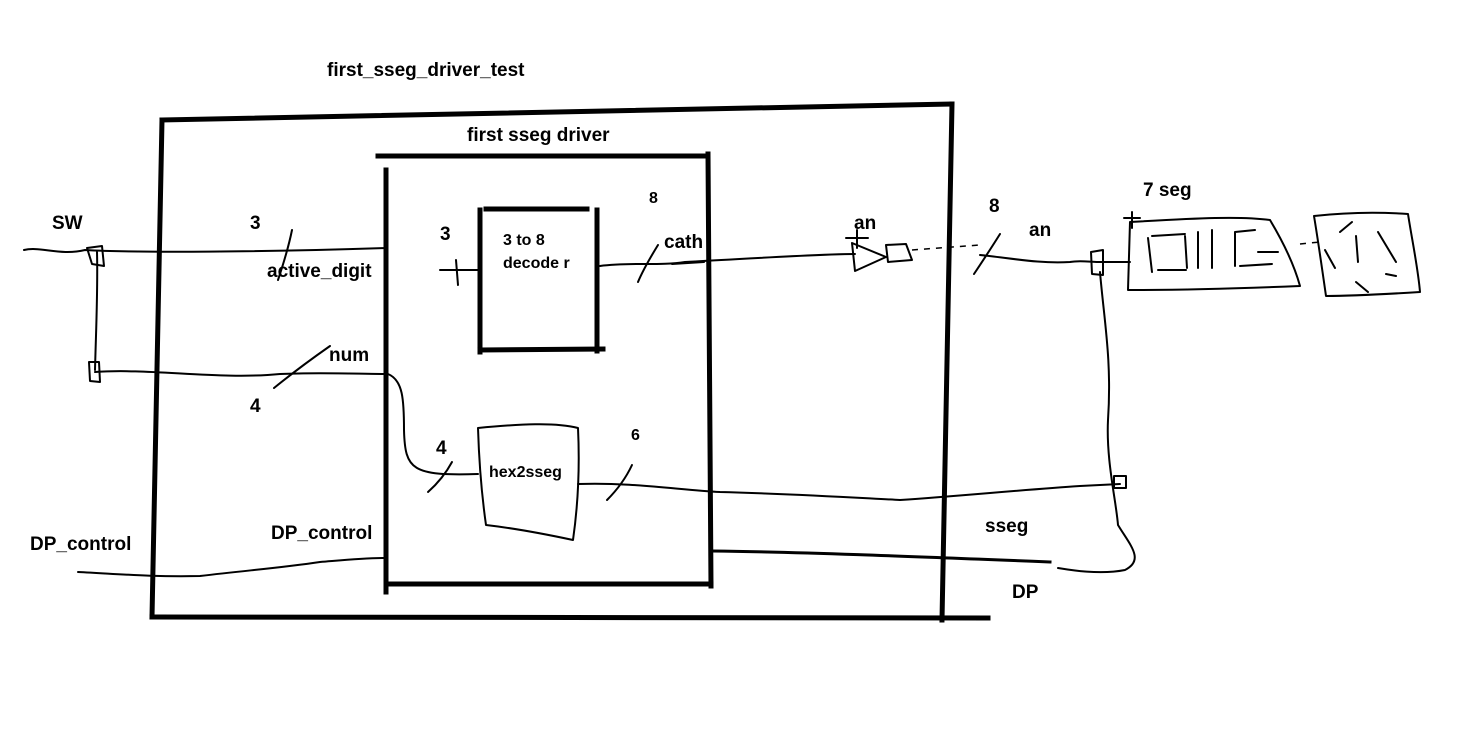 The width and height of the screenshot is (1459, 751). Describe the element at coordinates (849, 491) in the screenshot. I see `wire-sseg` at that location.